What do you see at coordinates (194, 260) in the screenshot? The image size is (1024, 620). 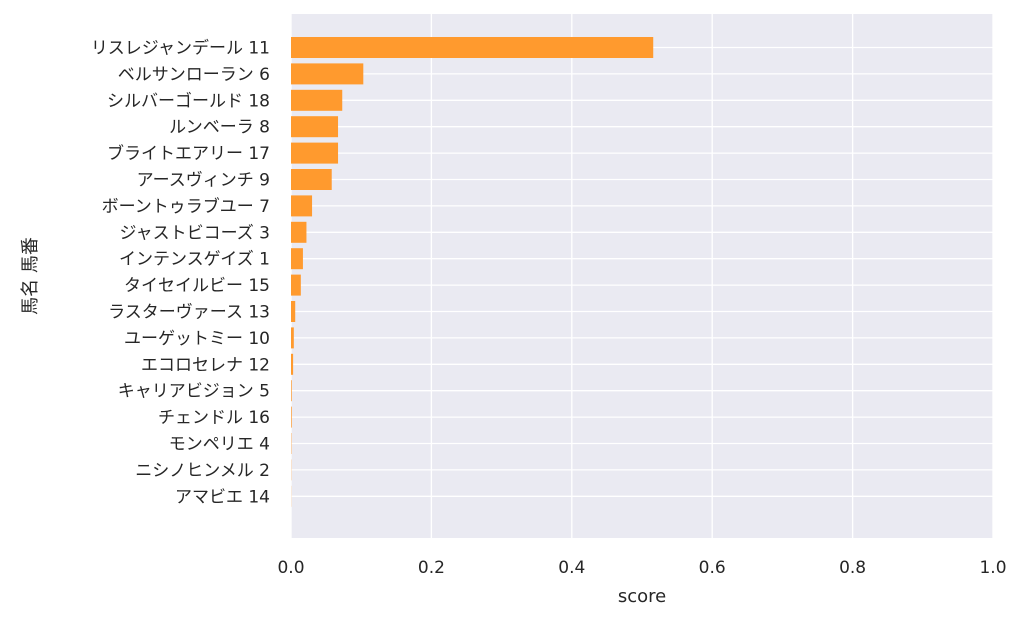 I see `y-tick-label: インテンスゲイズ 1` at bounding box center [194, 260].